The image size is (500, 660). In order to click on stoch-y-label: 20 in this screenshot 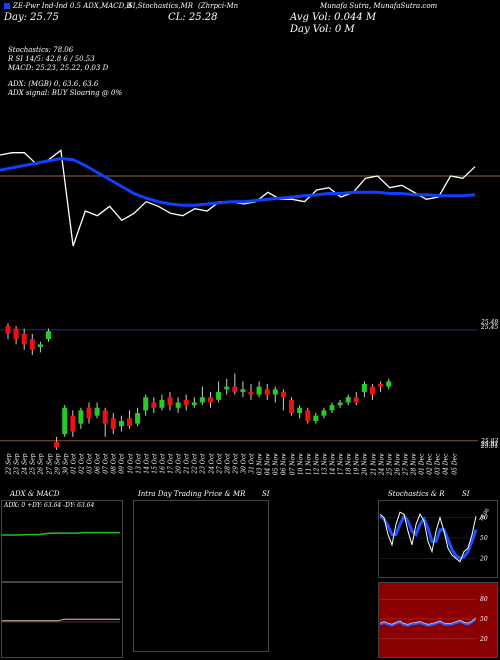, I will do `click(483, 558)`.